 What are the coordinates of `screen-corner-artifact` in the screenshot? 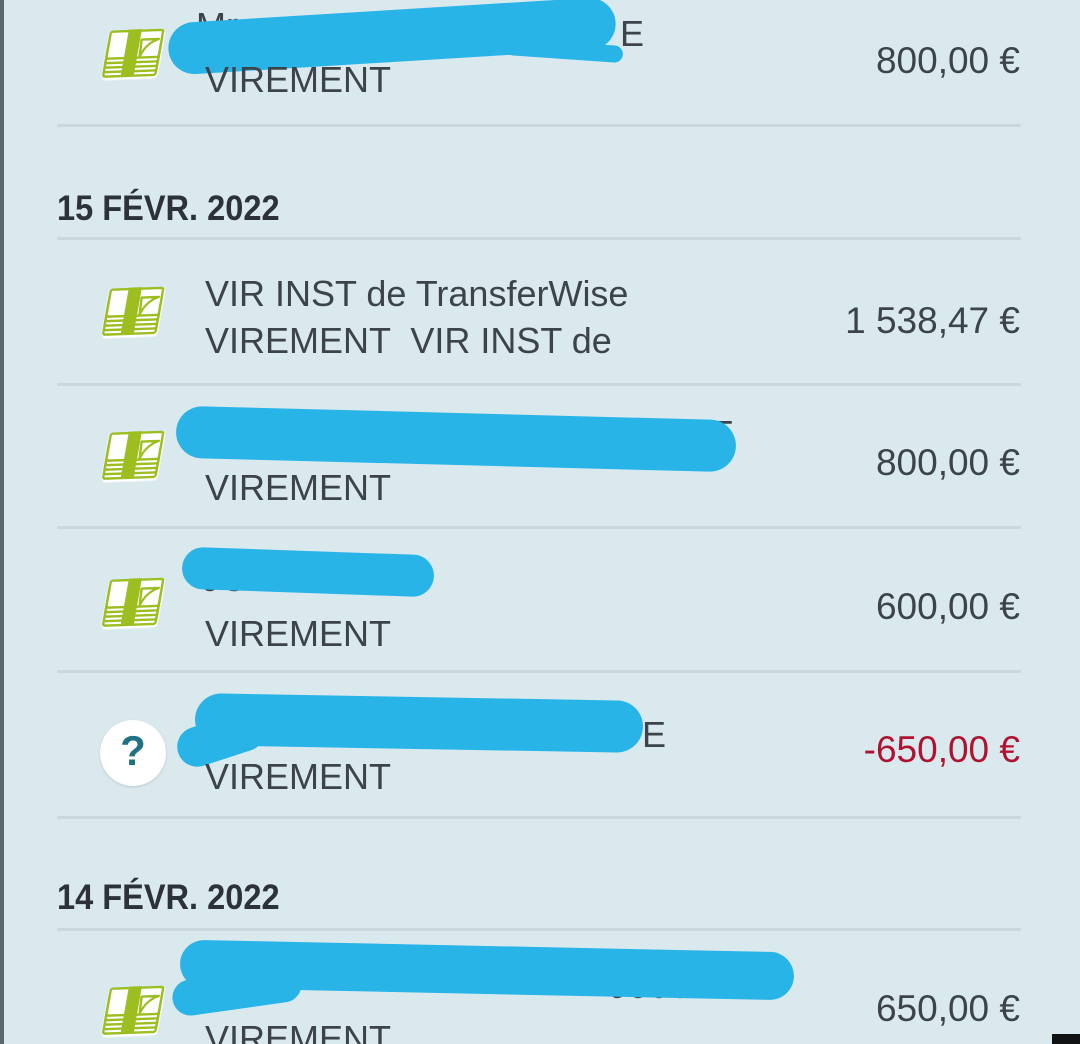 It's located at (1066, 1039).